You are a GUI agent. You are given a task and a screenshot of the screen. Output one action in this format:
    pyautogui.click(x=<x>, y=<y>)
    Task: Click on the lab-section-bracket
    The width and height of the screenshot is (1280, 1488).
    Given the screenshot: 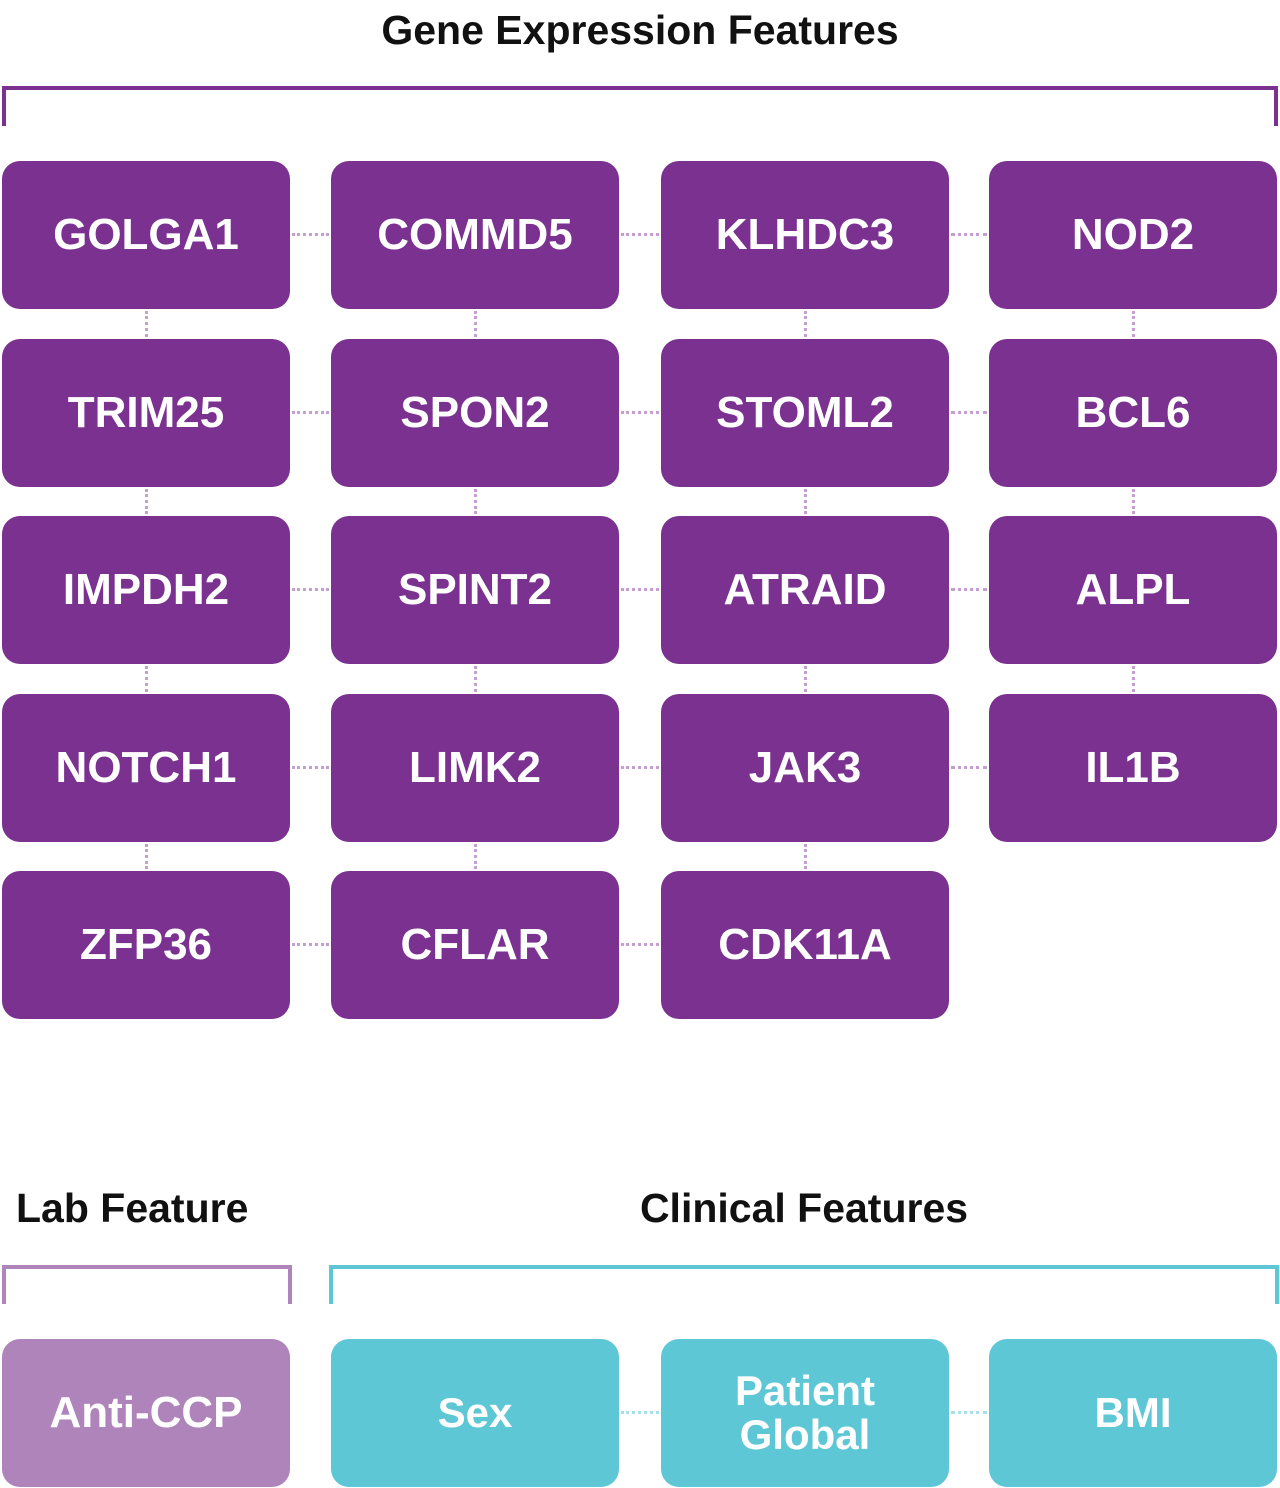 What is the action you would take?
    pyautogui.click(x=147, y=1284)
    